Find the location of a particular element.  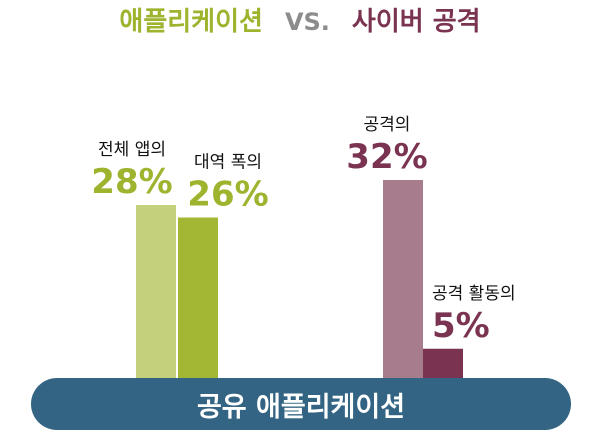

title-applications: 애플리케이션 is located at coordinates (191, 22).